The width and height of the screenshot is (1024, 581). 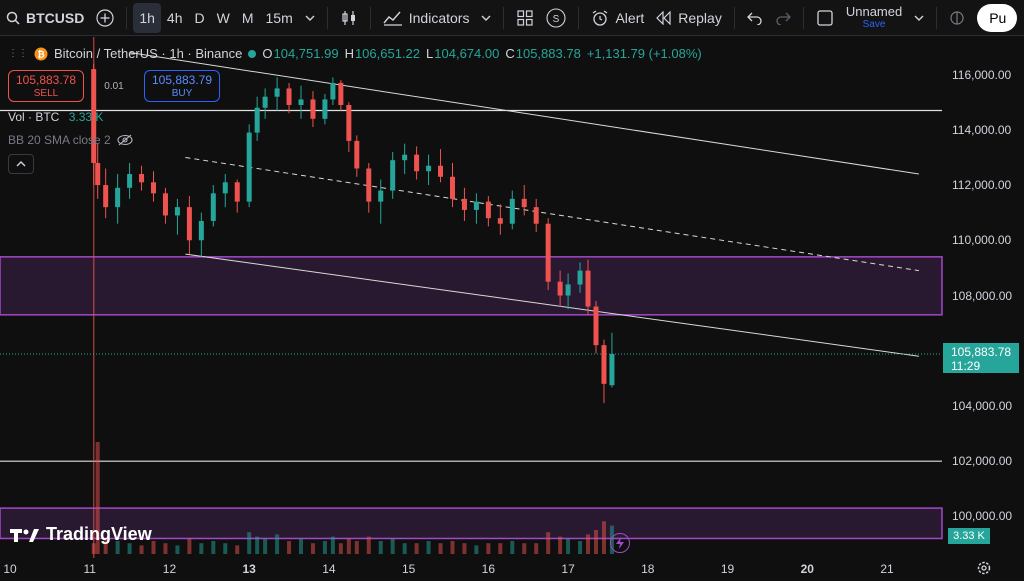 I want to click on interval-15m: 15m, so click(x=279, y=17).